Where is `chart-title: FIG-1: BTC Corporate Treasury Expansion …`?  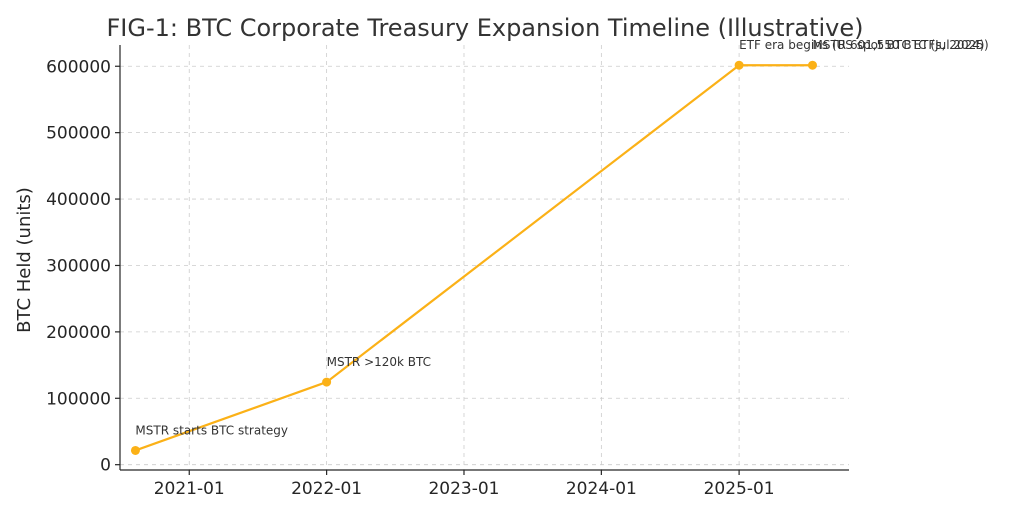
chart-title: FIG-1: BTC Corporate Treasury Expansion … is located at coordinates (485, 28).